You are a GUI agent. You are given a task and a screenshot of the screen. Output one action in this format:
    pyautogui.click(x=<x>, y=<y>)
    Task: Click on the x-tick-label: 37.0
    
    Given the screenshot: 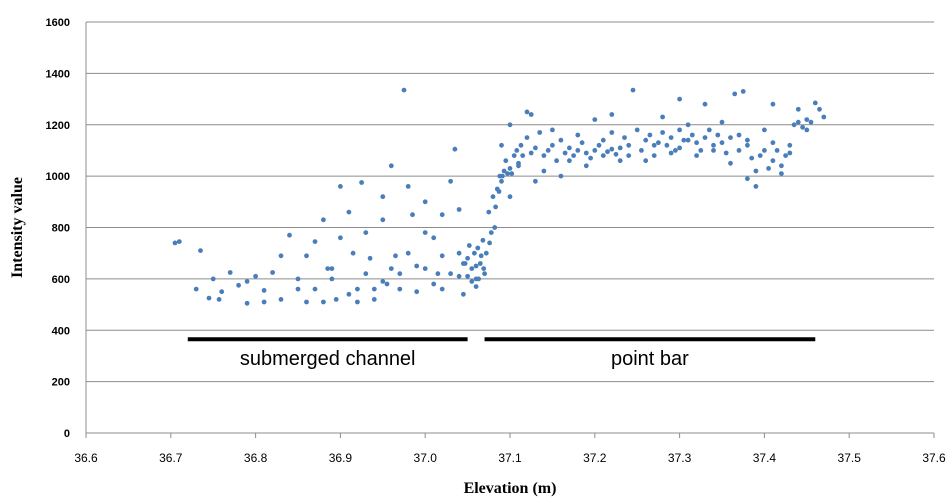 What is the action you would take?
    pyautogui.click(x=426, y=458)
    